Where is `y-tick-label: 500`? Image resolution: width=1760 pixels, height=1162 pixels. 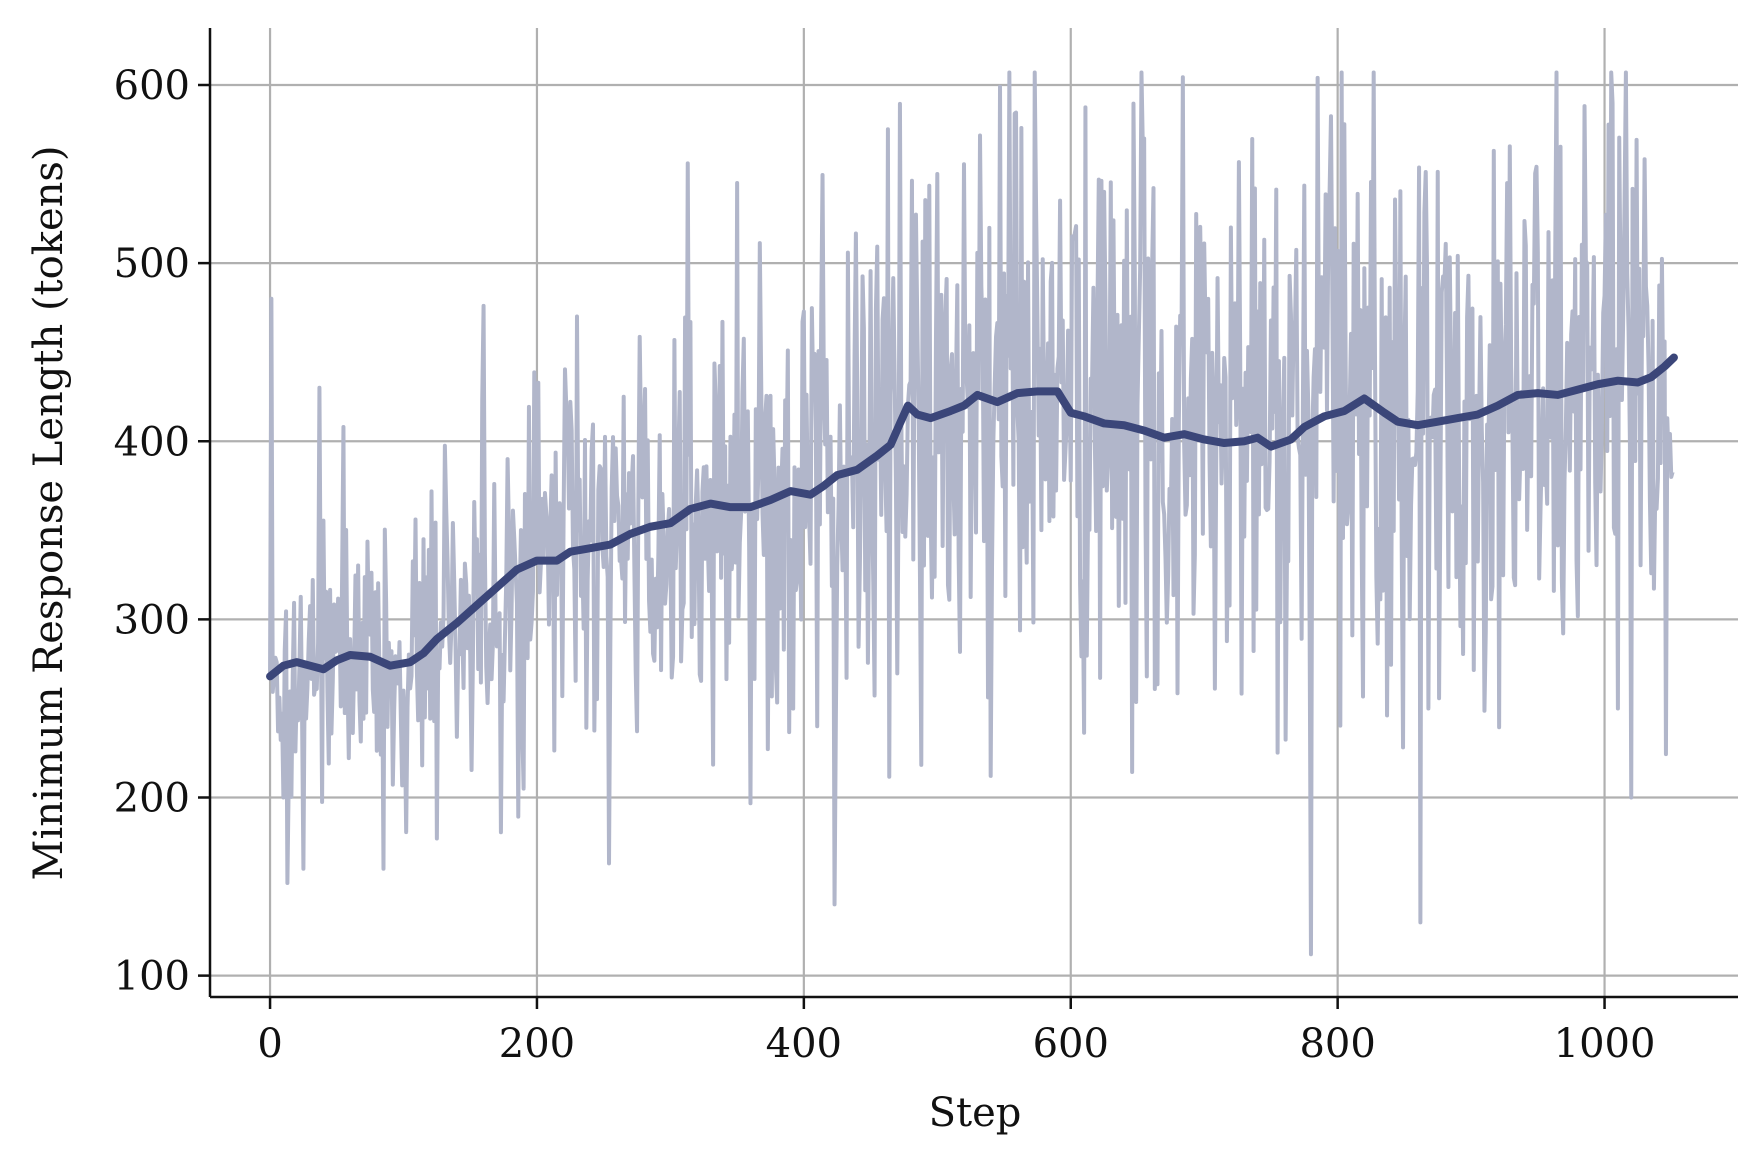 y-tick-label: 500 is located at coordinates (152, 264).